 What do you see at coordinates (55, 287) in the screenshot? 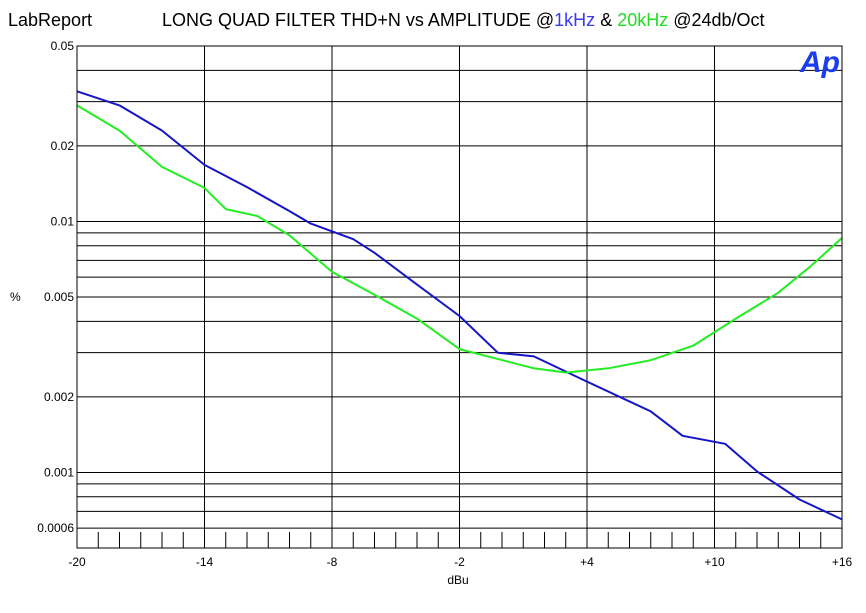
I see `y-tick-labels: 0.05 0.02 0.01 0.005 0.002 0.001 0.0006` at bounding box center [55, 287].